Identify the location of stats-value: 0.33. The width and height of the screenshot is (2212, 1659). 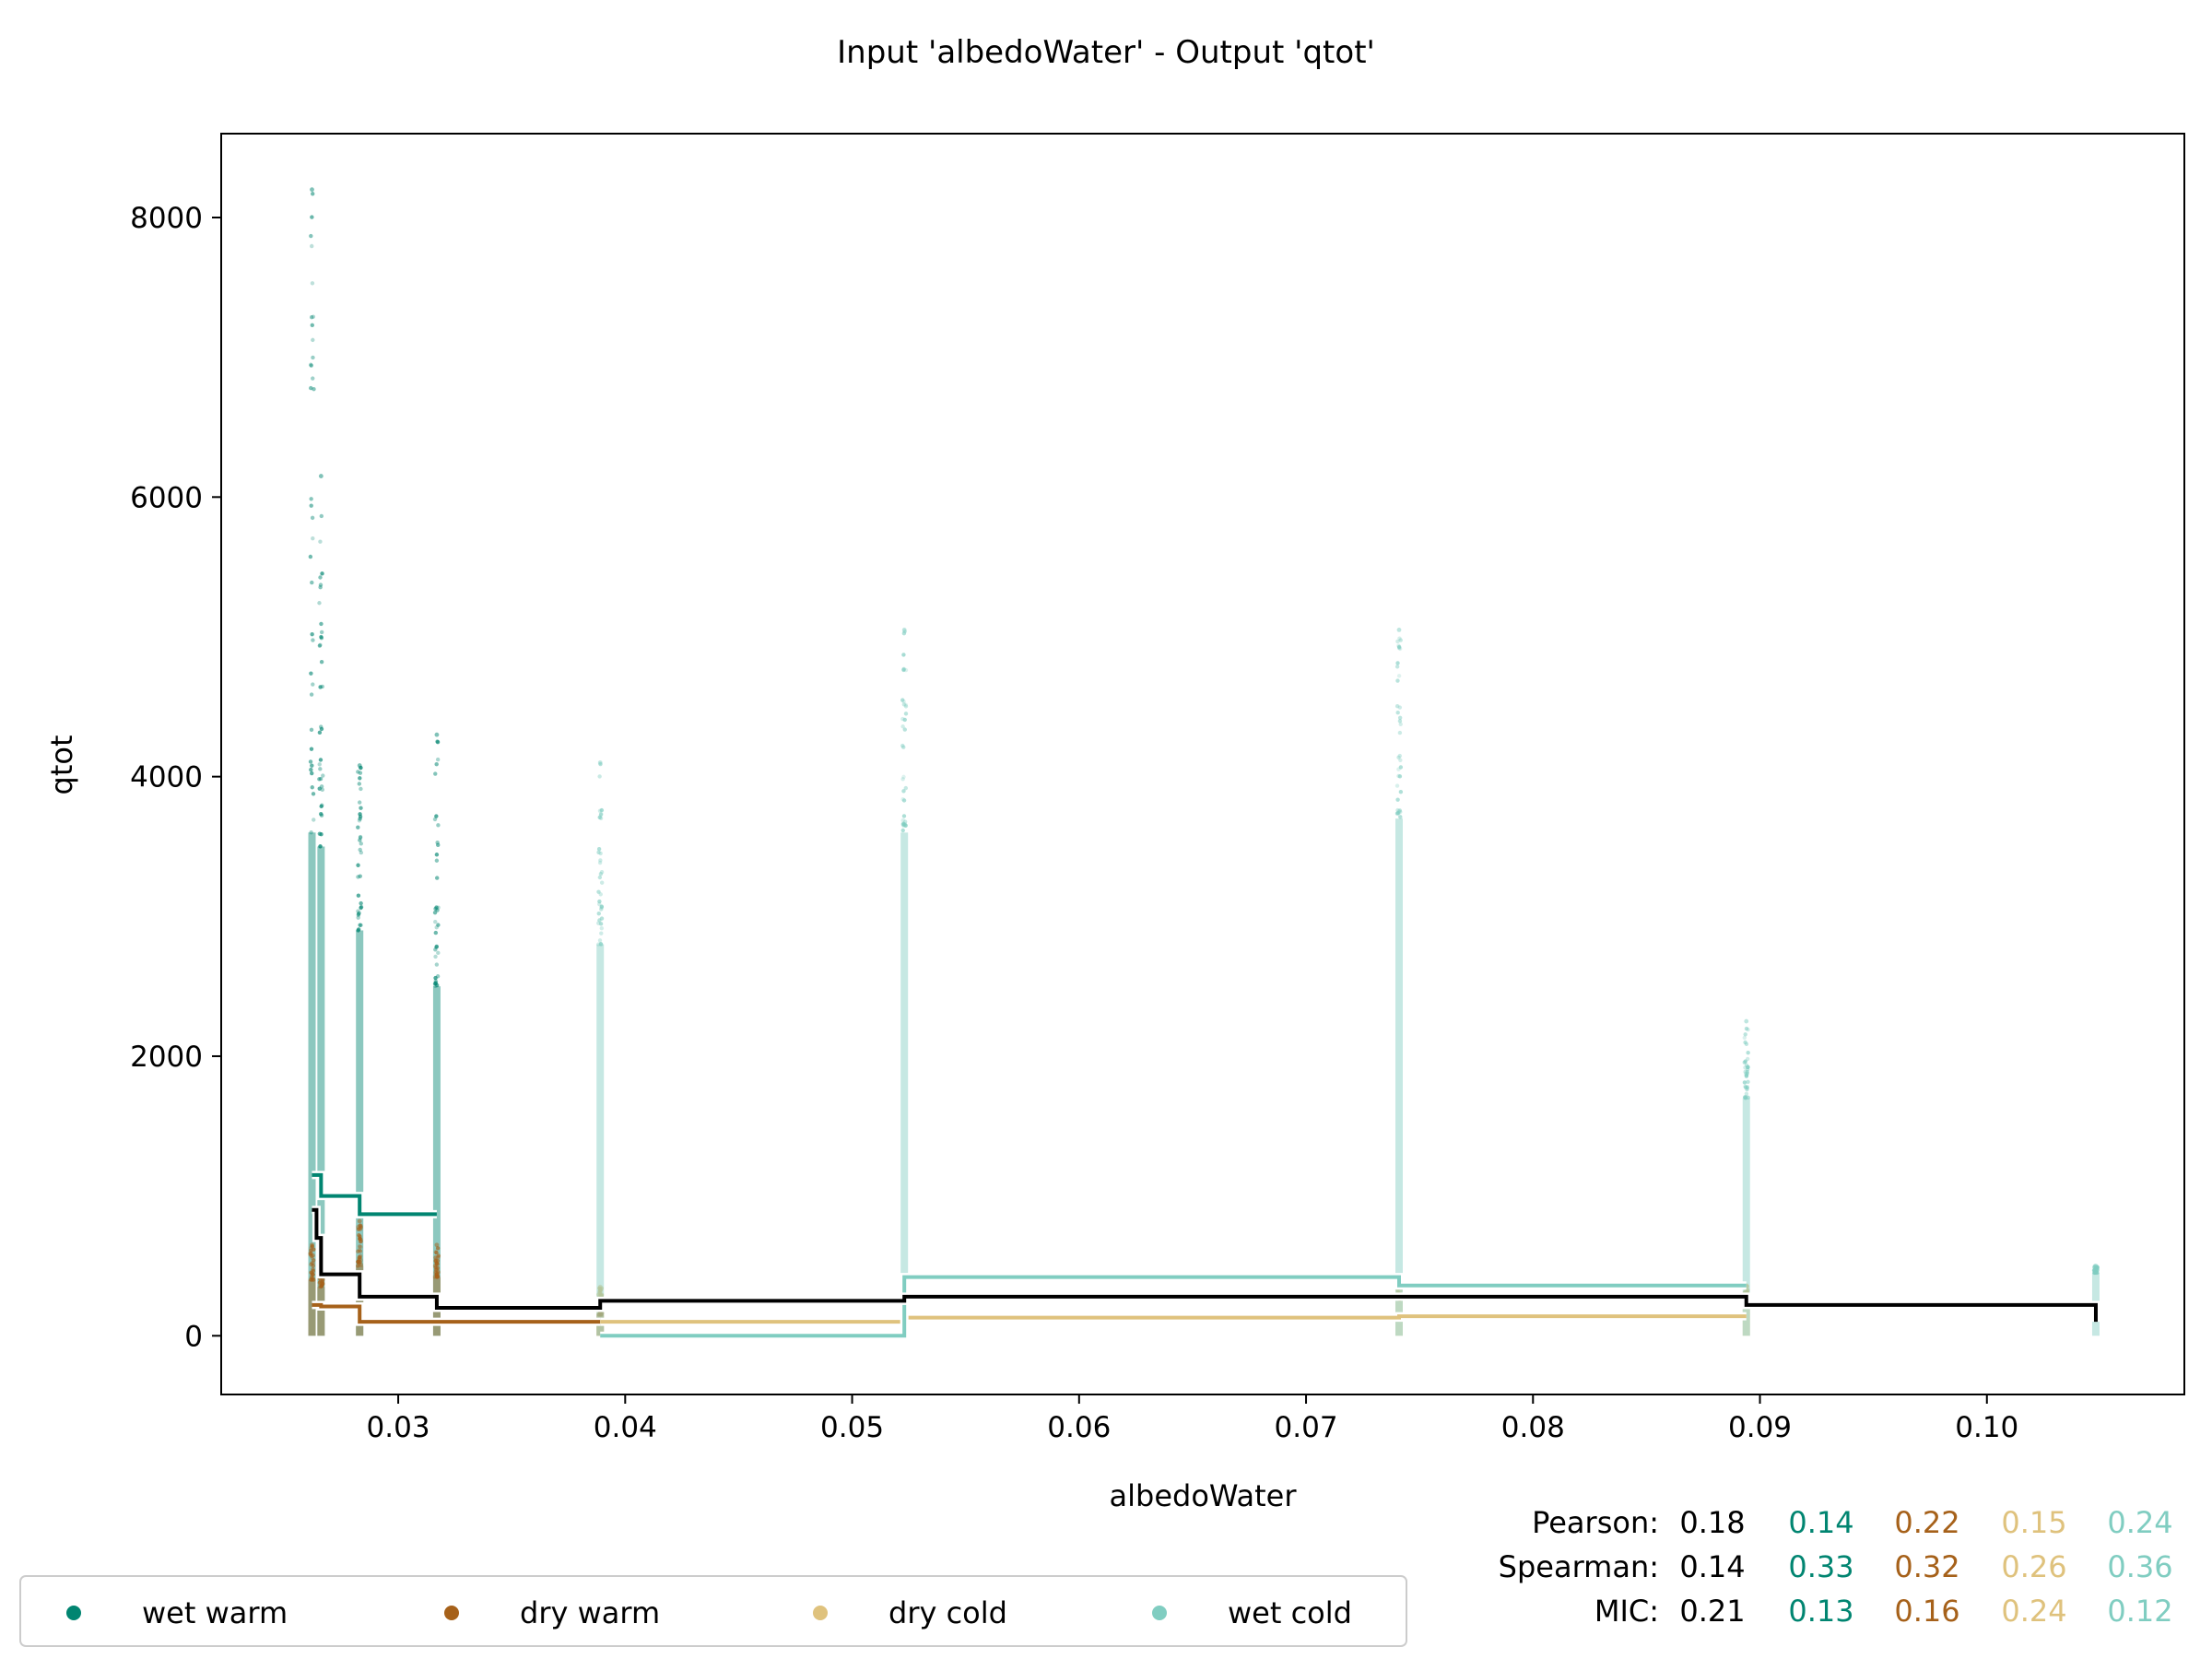
(1820, 1566).